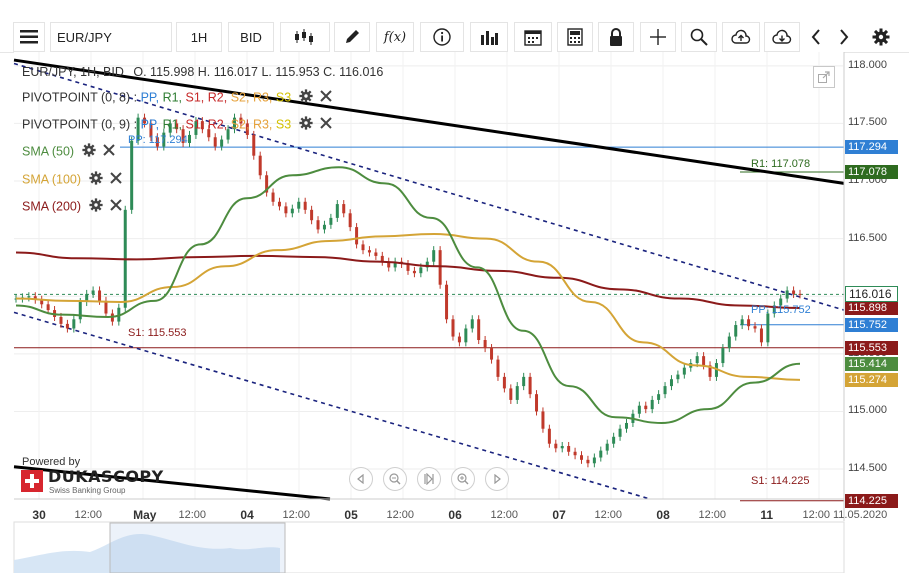 The height and width of the screenshot is (573, 909). Describe the element at coordinates (88, 152) in the screenshot. I see `sma-50-settings-icon` at that location.